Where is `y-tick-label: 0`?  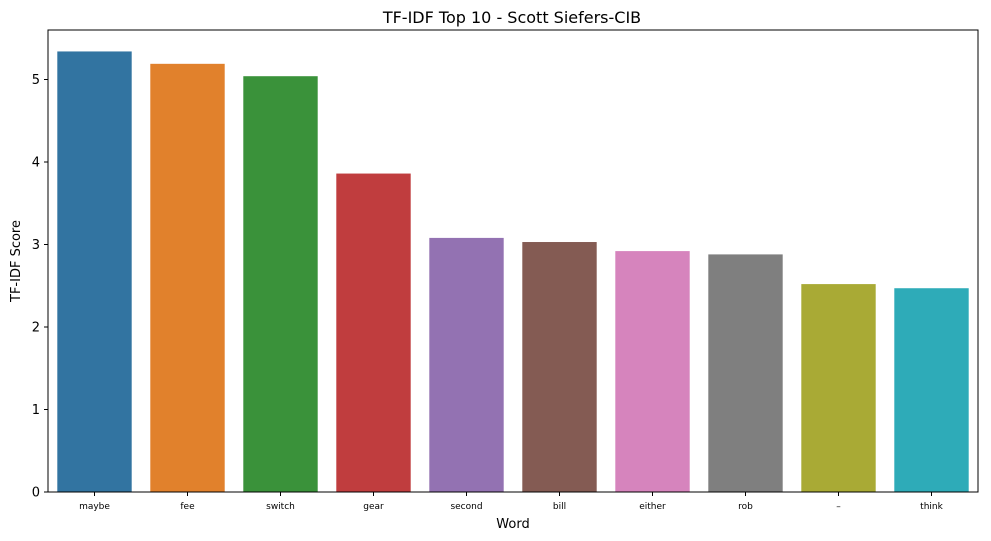
y-tick-label: 0 is located at coordinates (36, 493).